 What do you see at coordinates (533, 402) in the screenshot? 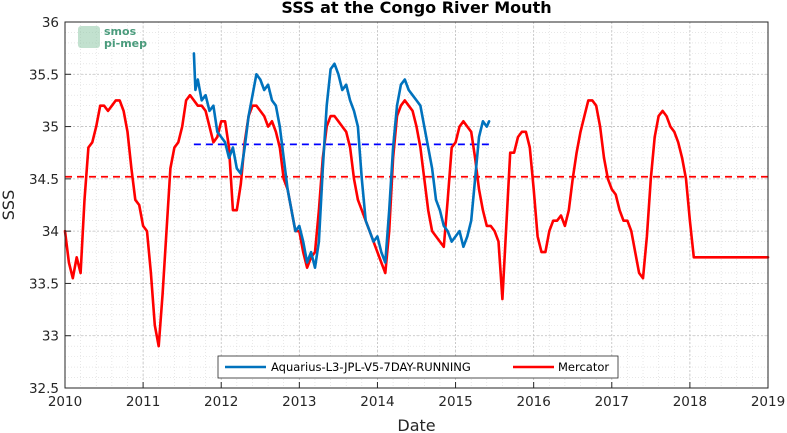
I see `x-tick-label: 2016` at bounding box center [533, 402].